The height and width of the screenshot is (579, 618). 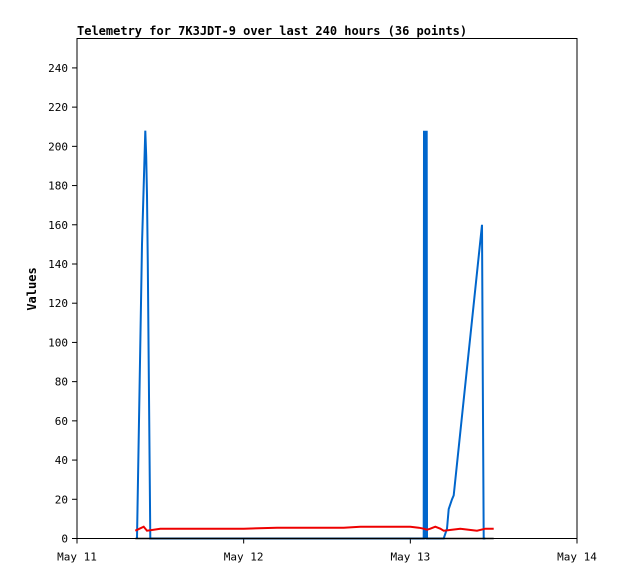 I want to click on y-tick-label: 200, so click(x=58, y=146).